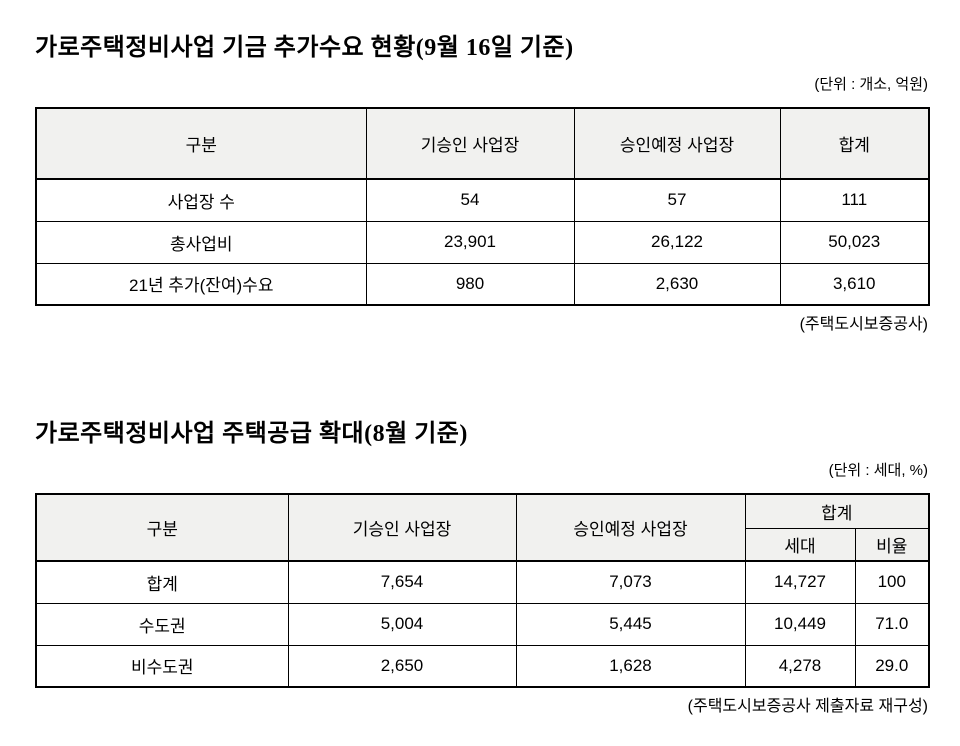  Describe the element at coordinates (892, 582) in the screenshot. I see `table-cell: 100` at that location.